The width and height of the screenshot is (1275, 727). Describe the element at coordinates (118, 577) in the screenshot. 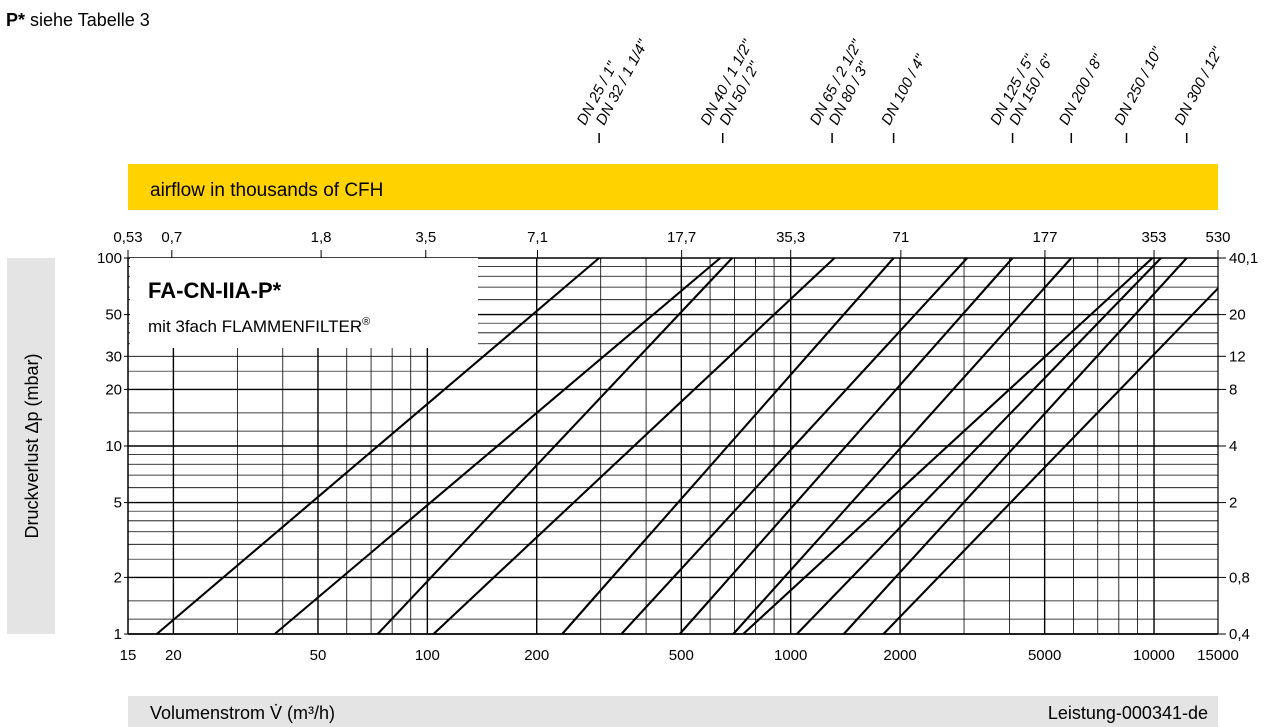

I see `y-tick-label: 2` at that location.